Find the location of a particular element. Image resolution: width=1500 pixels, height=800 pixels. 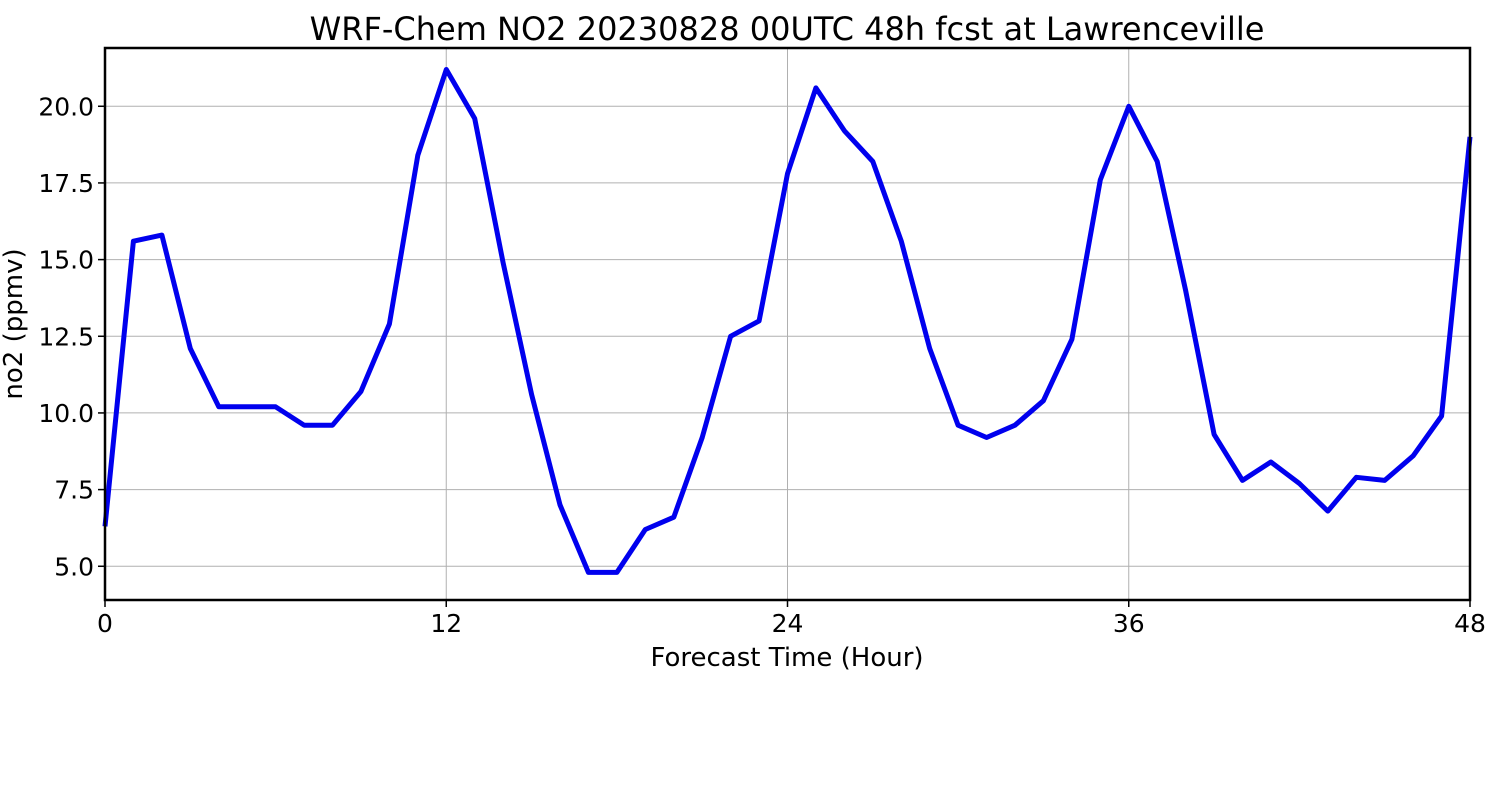

y-axis: 5.0 7.5 10.0 12.5 15.0 17.5 20.0 is located at coordinates (71, 336).